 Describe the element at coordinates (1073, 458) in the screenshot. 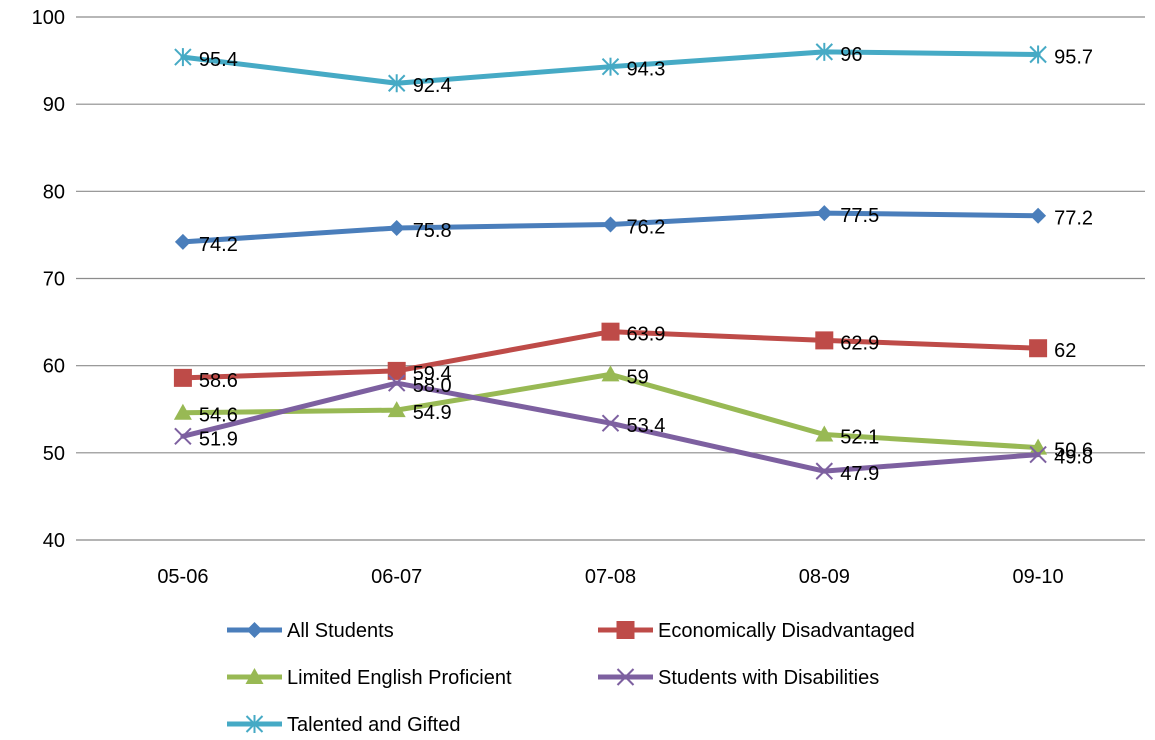

I see `data-label-students-with-disabilities: 49.8` at that location.